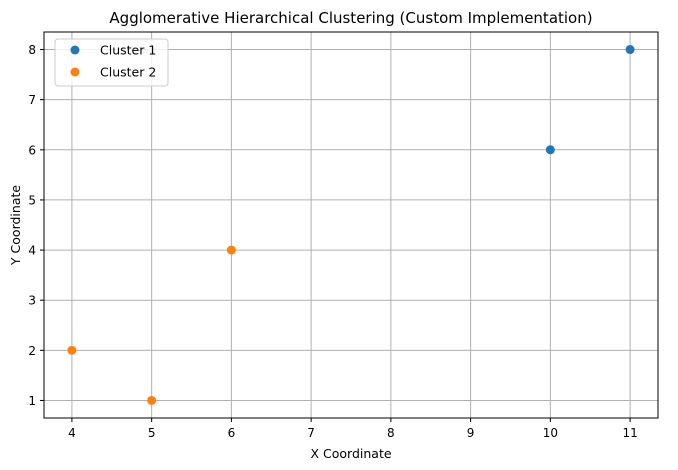  What do you see at coordinates (128, 50) in the screenshot?
I see `legend-label-cluster-1: Cluster 1` at bounding box center [128, 50].